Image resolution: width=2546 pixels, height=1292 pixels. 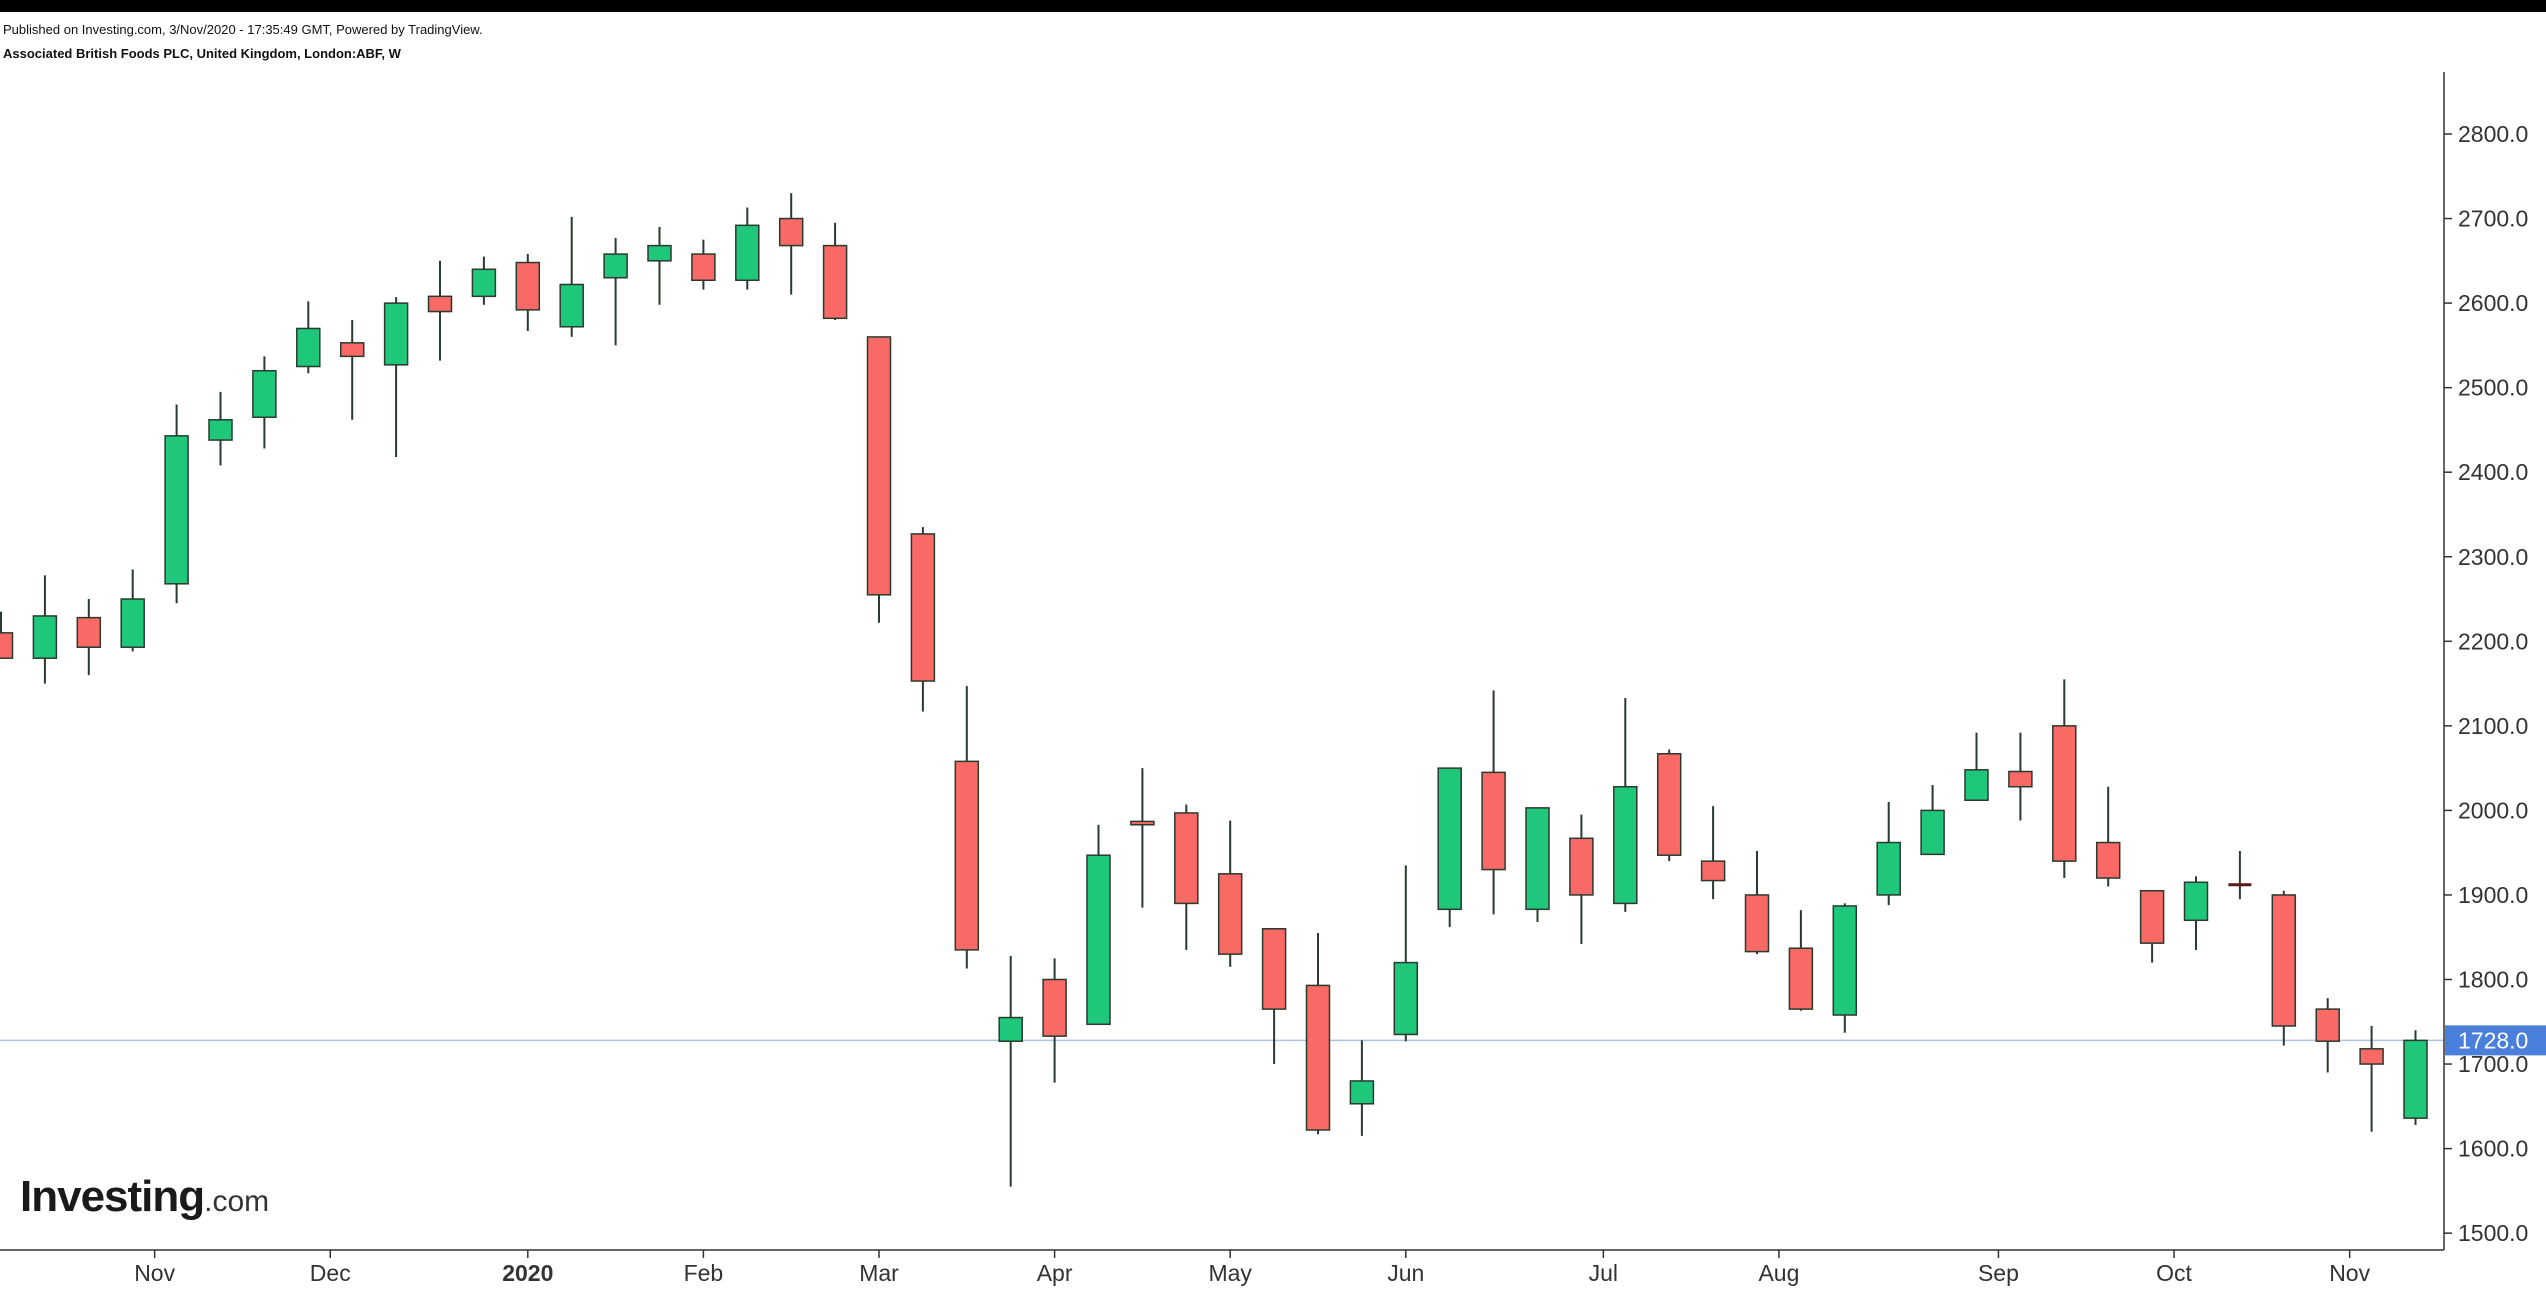 I want to click on y-tick-label: 2400.0, so click(x=2493, y=472).